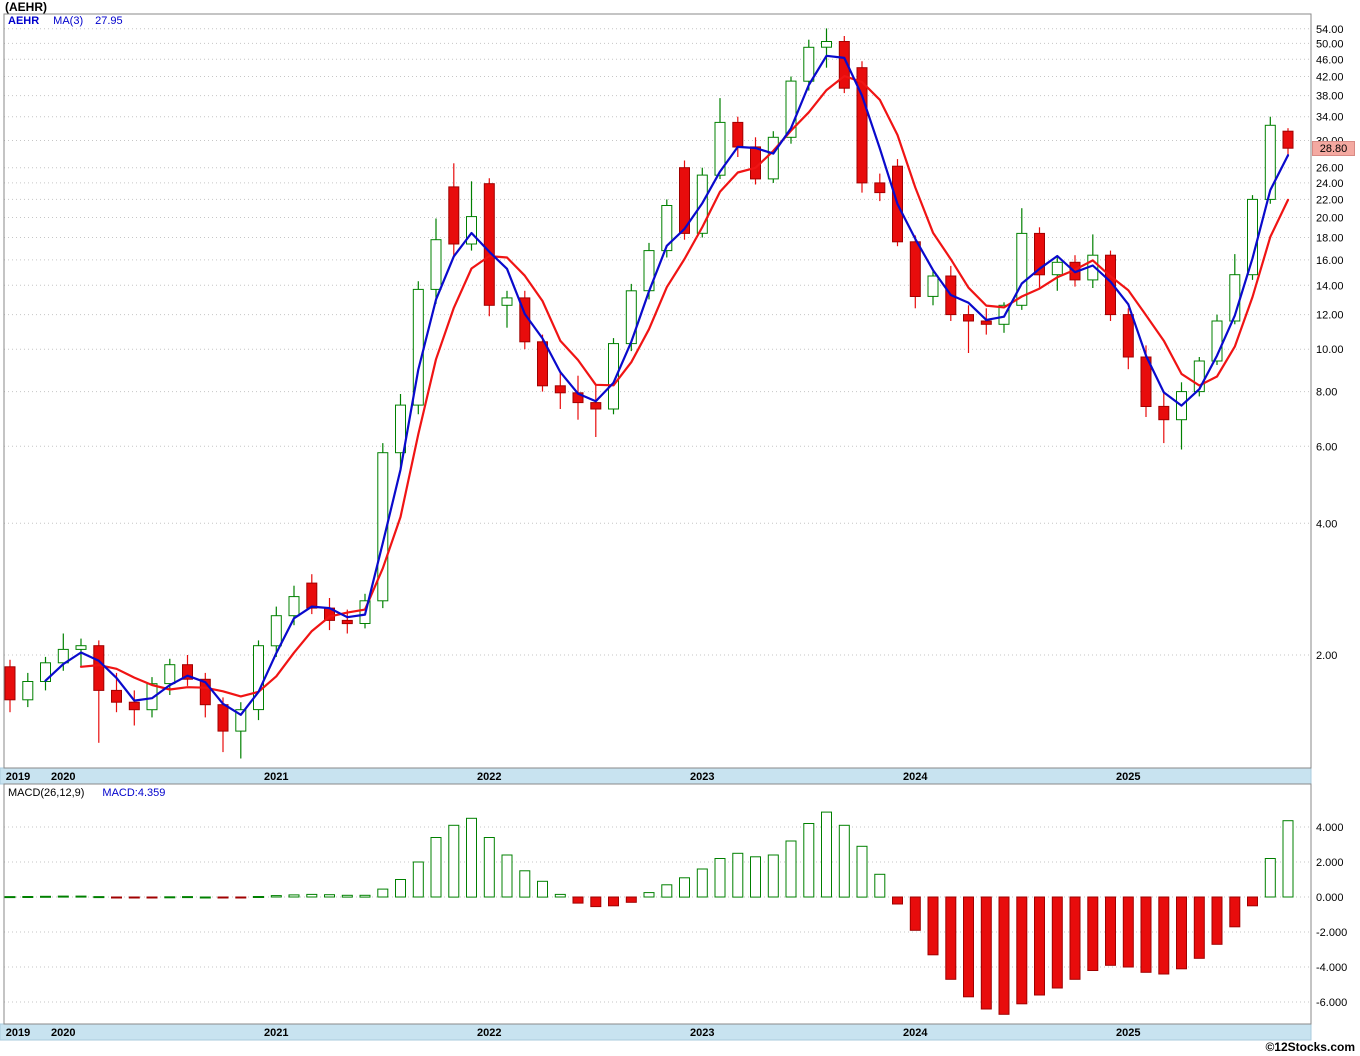 The width and height of the screenshot is (1360, 1056). I want to click on year-label: 2019, so click(18, 1033).